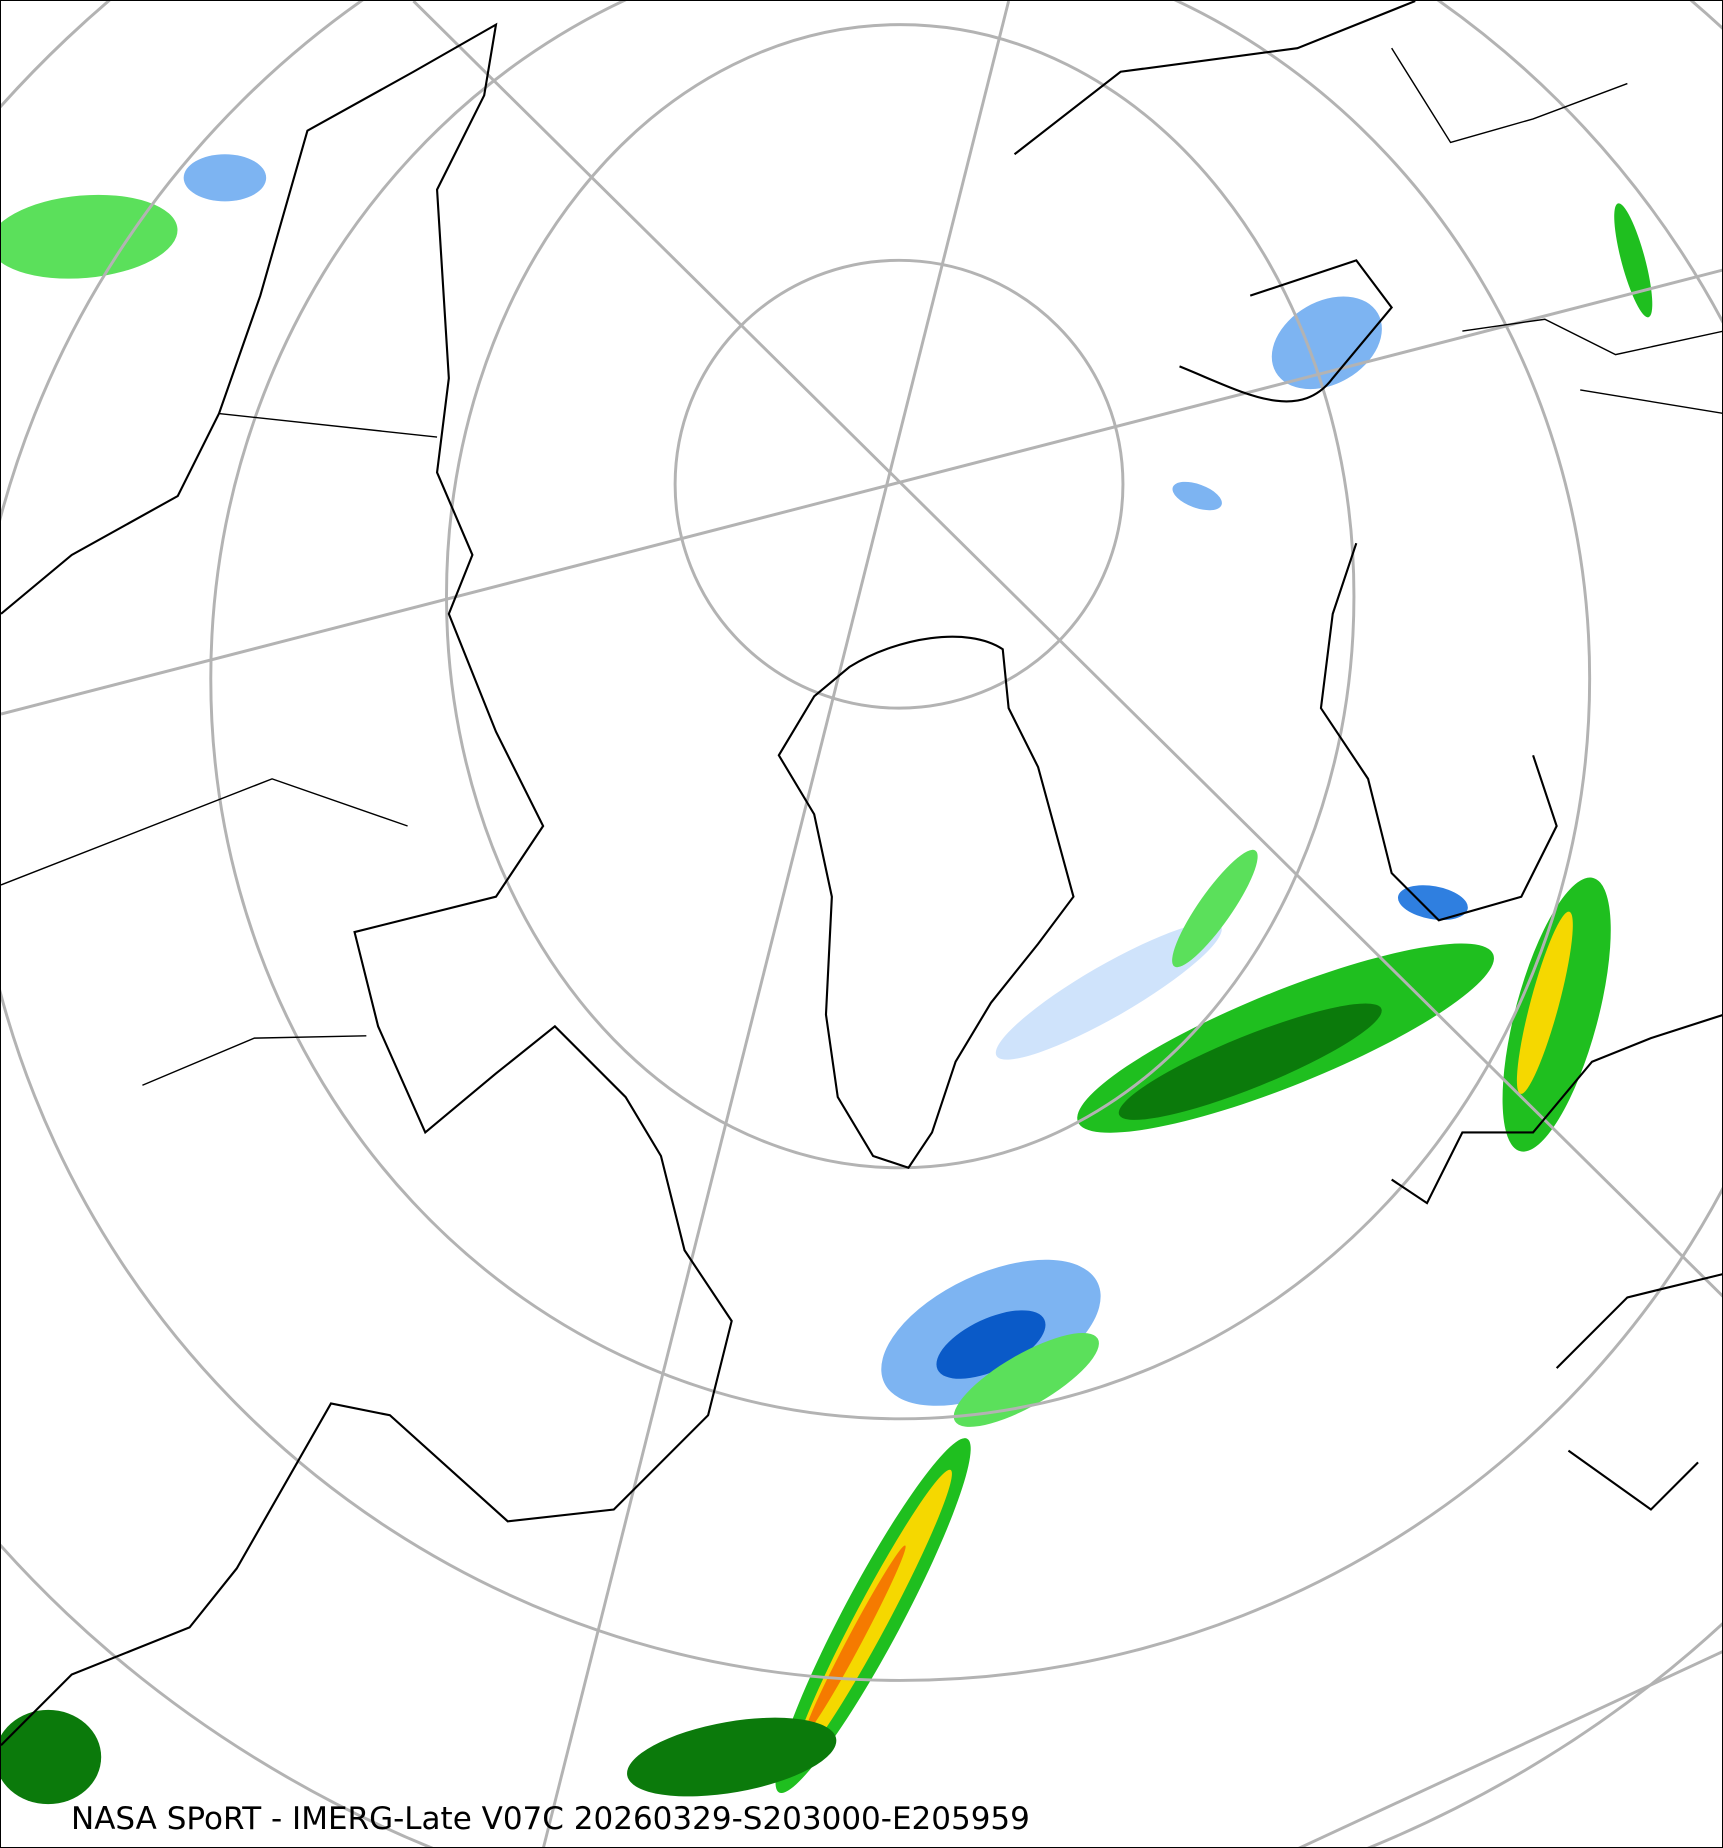 This screenshot has height=1848, width=1723. Describe the element at coordinates (899, 484) in the screenshot. I see `latitude-circle` at that location.